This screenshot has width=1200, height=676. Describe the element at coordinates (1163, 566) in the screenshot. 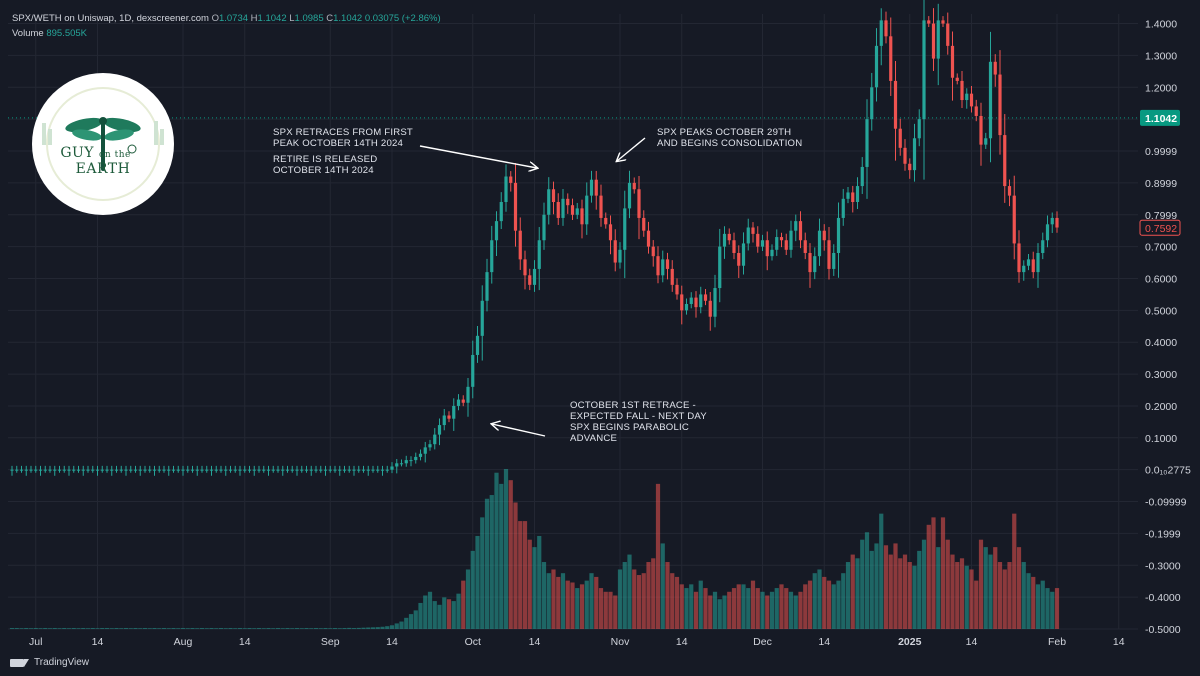

I see `y-tick-label: -0.3000` at that location.